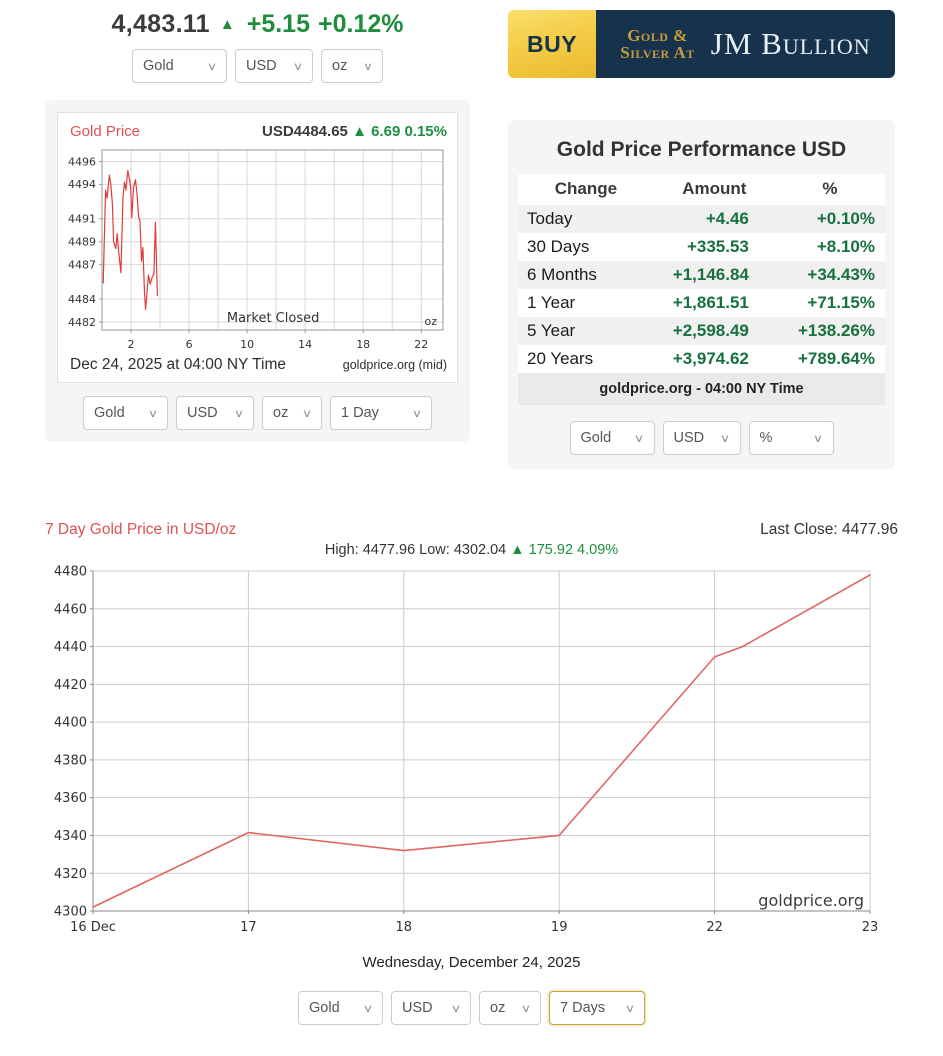  I want to click on intraday-unit-select: oz ∨, so click(292, 413).